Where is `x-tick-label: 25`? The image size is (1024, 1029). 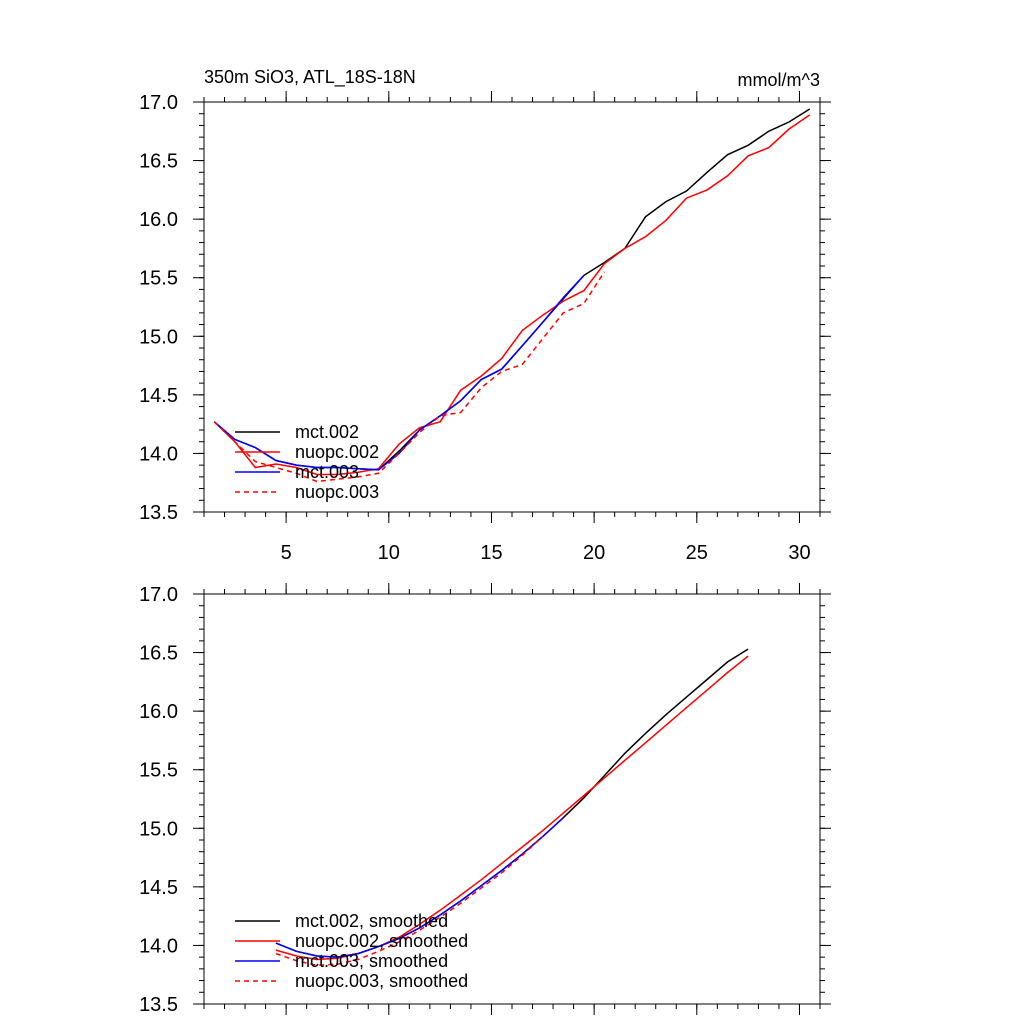 x-tick-label: 25 is located at coordinates (697, 553).